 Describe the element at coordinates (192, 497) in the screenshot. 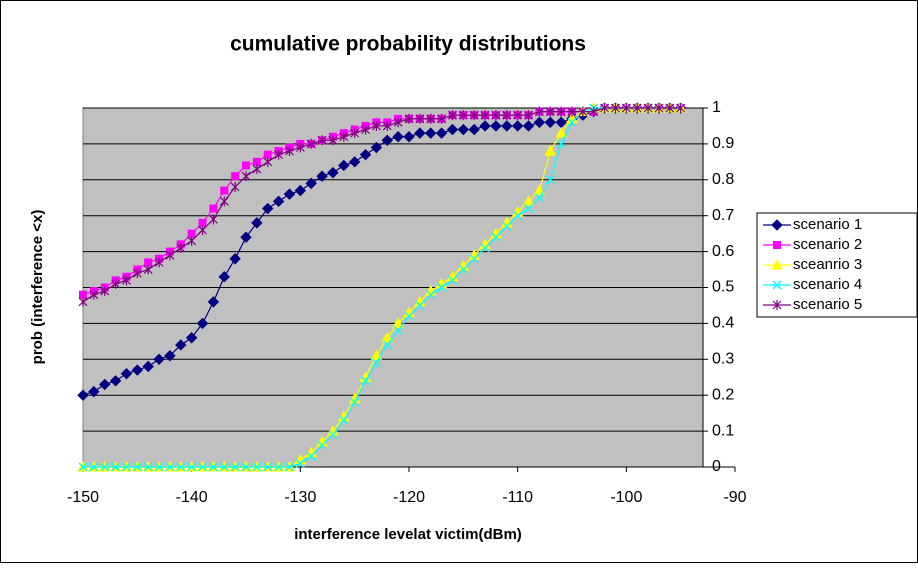

I see `x-tick-label: -140` at that location.